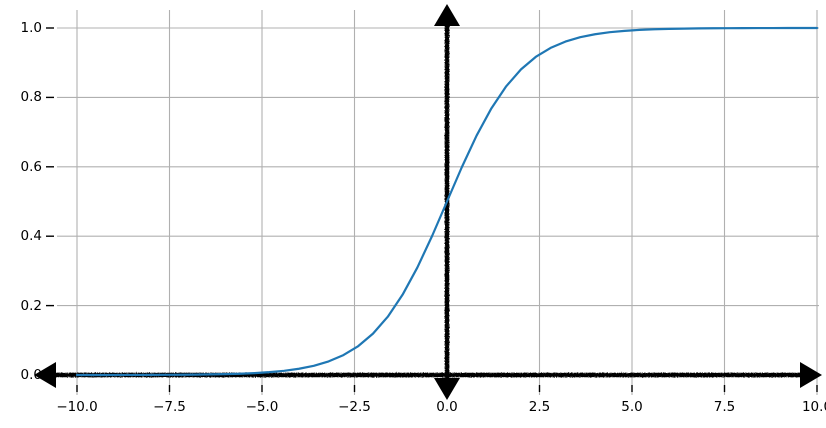 The image size is (826, 428). Describe the element at coordinates (262, 407) in the screenshot. I see `x-tick-label: −5.0` at that location.